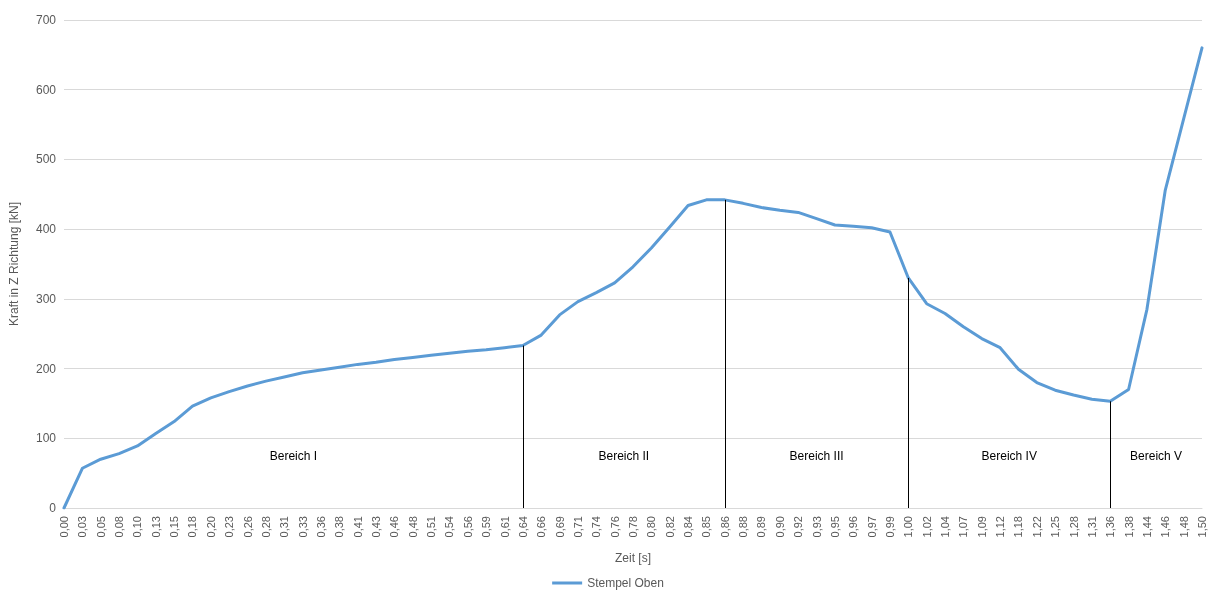  I want to click on x-tick-label: 1,04, so click(945, 527).